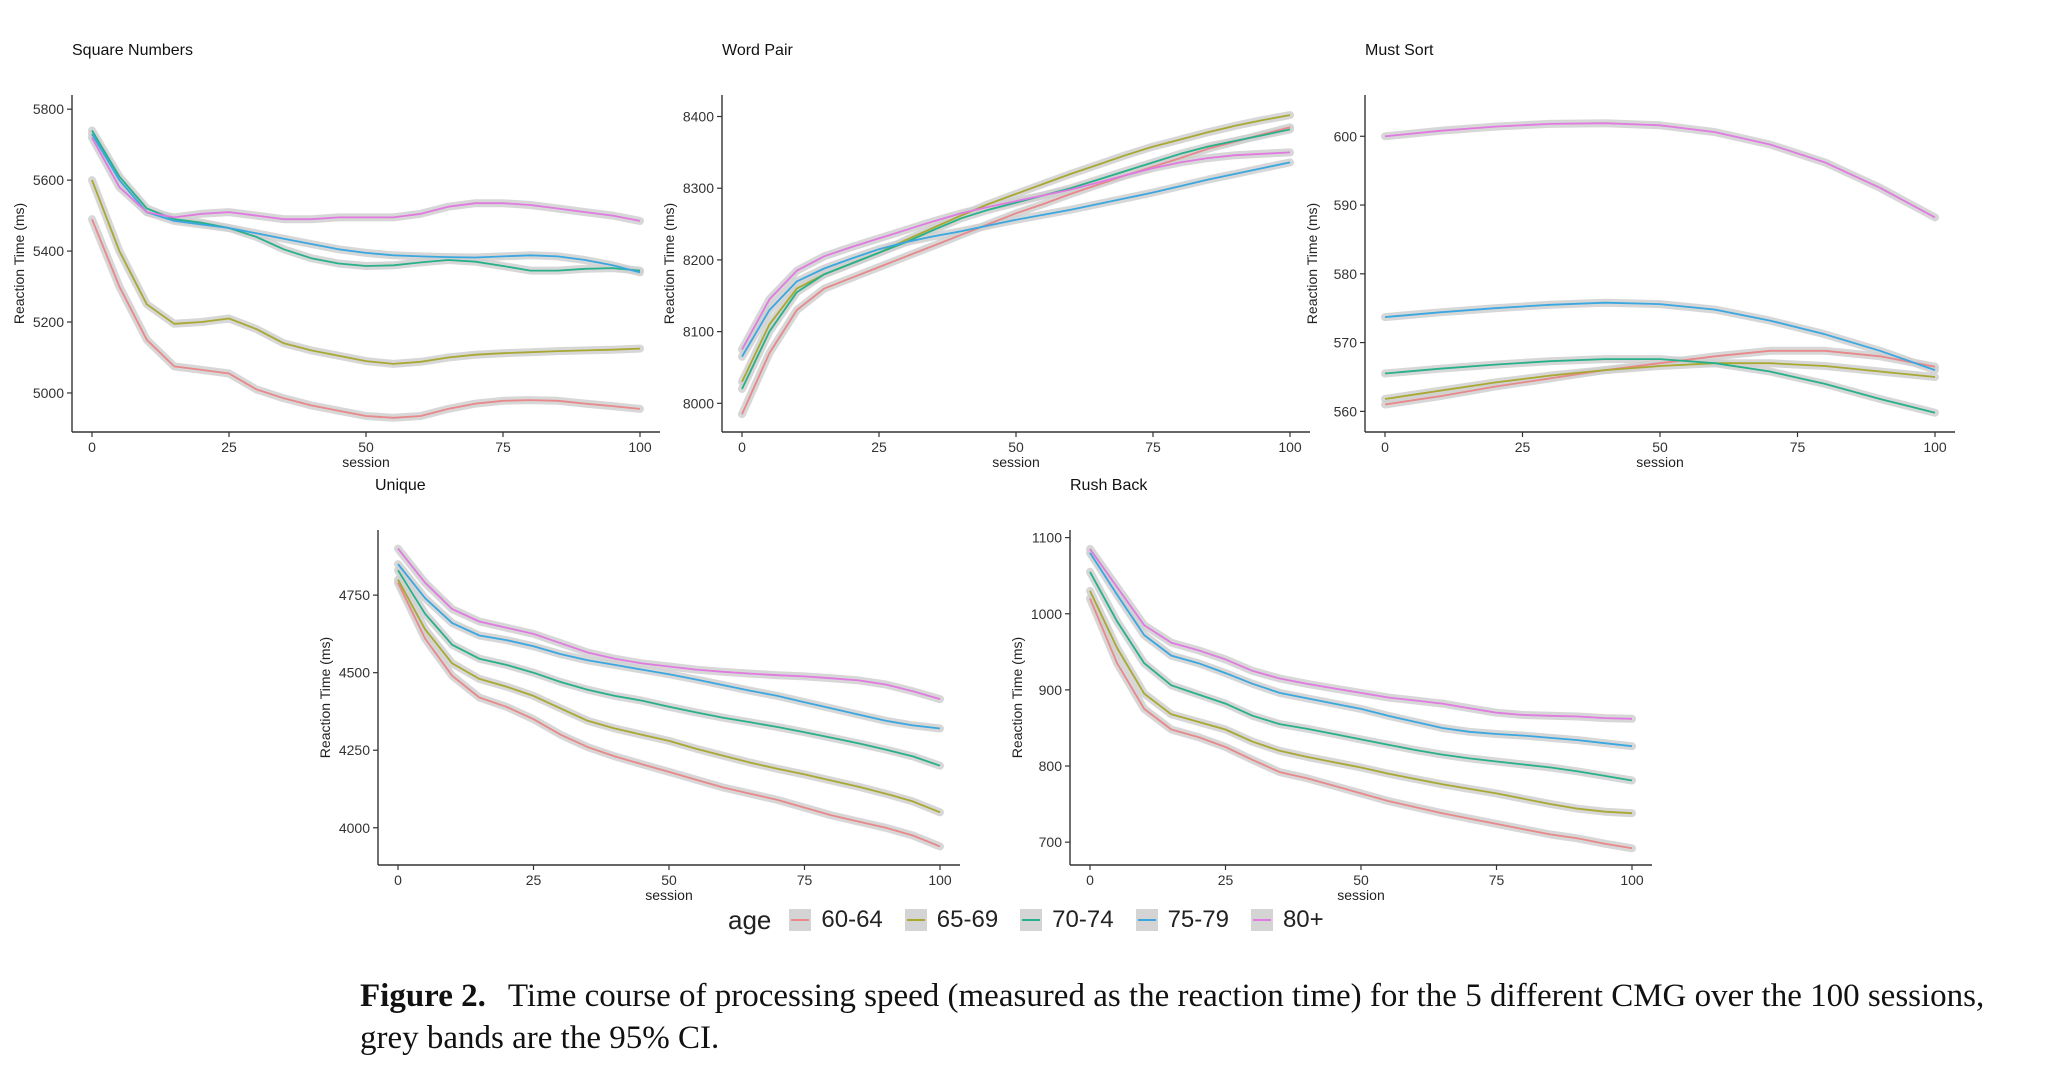 The width and height of the screenshot is (2056, 1074). I want to click on legend-item-75-79: 75-79, so click(1182, 920).